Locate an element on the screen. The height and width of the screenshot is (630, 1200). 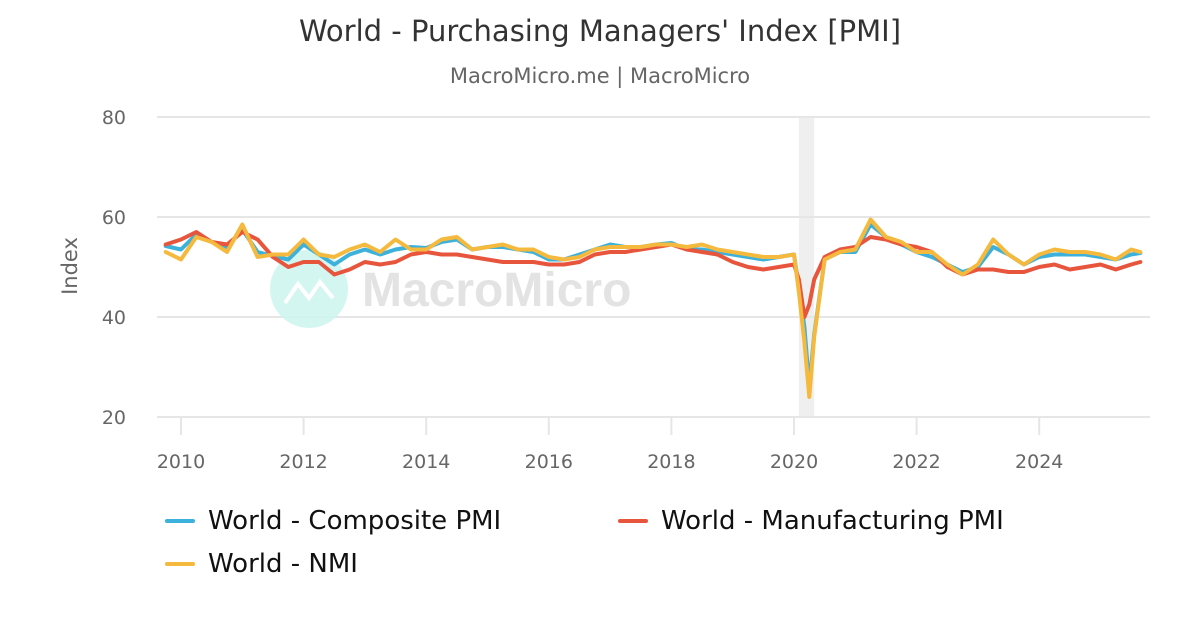
y-axis-label: Index is located at coordinates (70, 266).